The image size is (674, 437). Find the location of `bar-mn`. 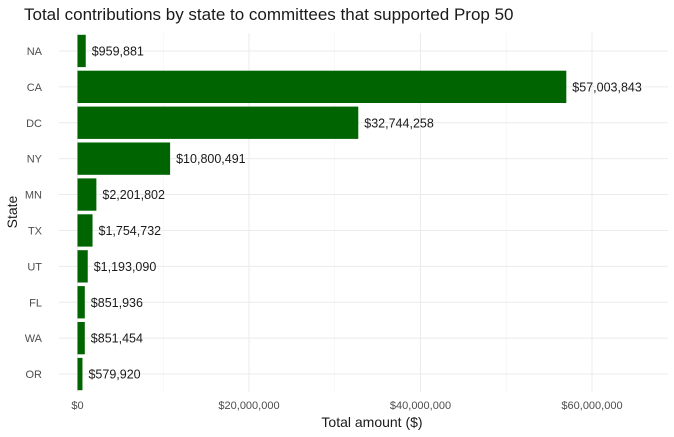

bar-mn is located at coordinates (87, 194).